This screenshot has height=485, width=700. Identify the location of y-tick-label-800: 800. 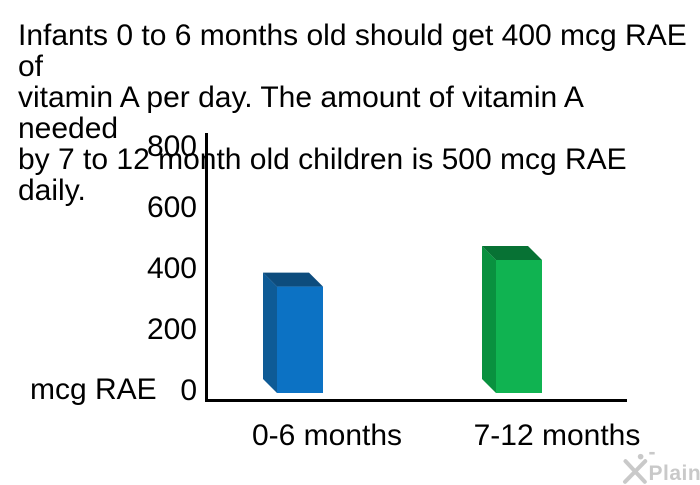
(172, 146).